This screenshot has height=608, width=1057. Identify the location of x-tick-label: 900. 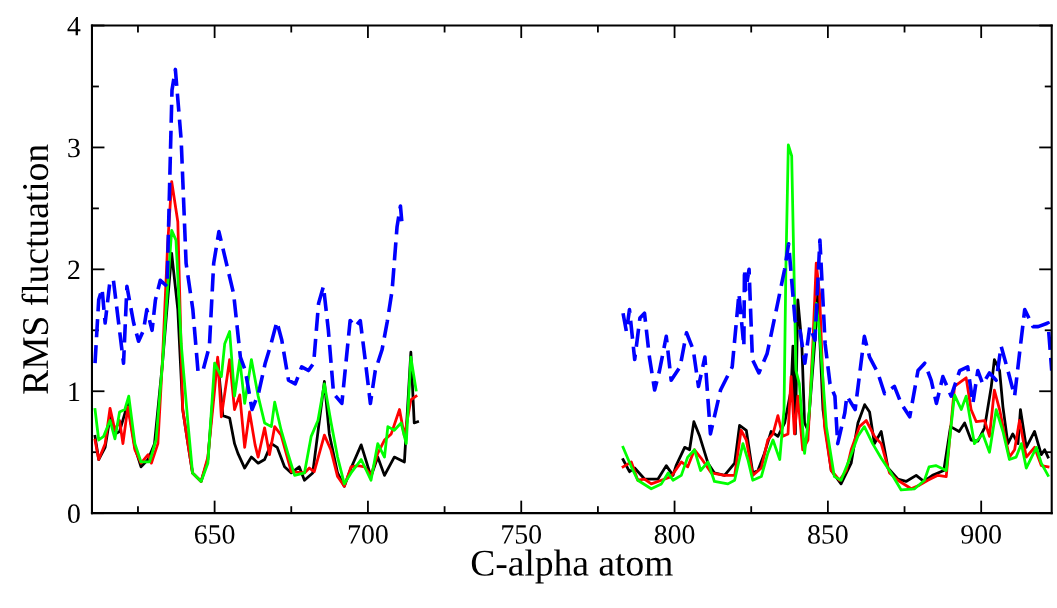
(981, 534).